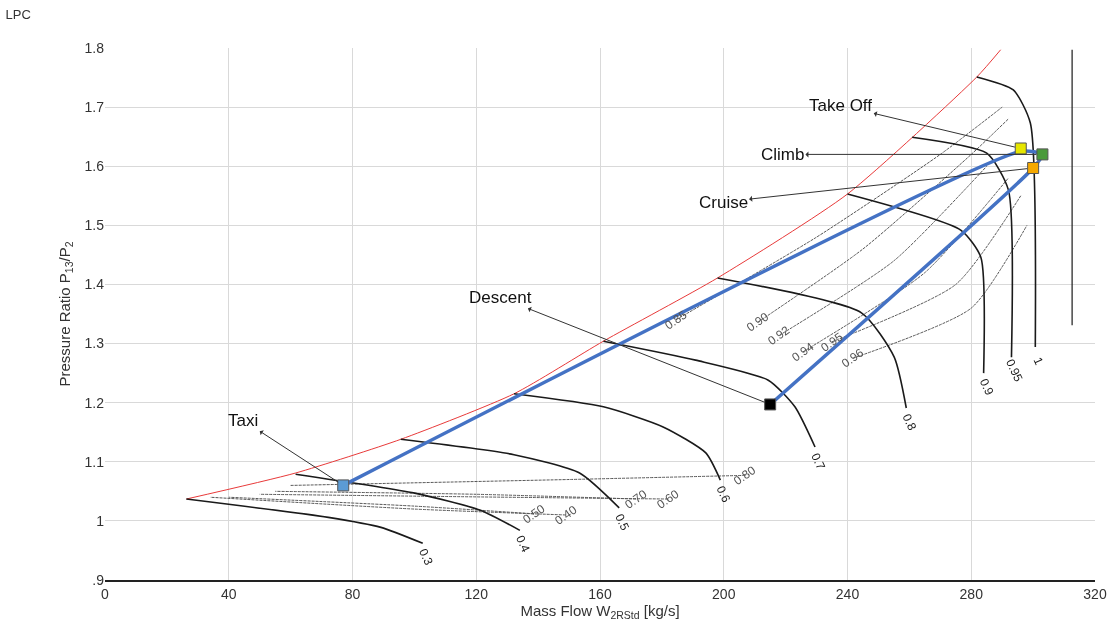 This screenshot has width=1119, height=629. What do you see at coordinates (105, 593) in the screenshot?
I see `x-tick-label: 0` at bounding box center [105, 593].